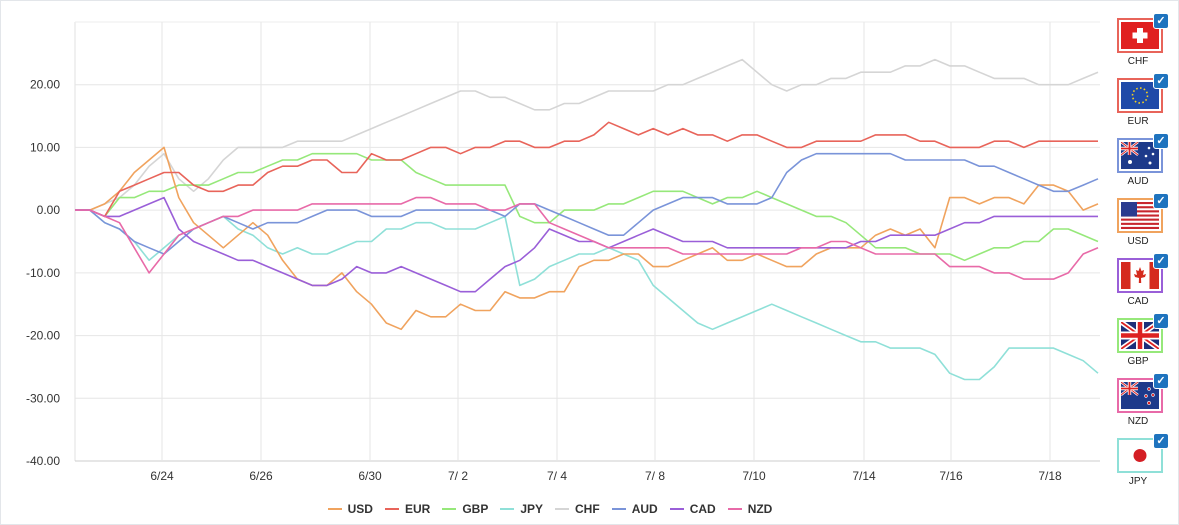  What do you see at coordinates (1140, 95) in the screenshot?
I see `eu-flag-icon` at bounding box center [1140, 95].